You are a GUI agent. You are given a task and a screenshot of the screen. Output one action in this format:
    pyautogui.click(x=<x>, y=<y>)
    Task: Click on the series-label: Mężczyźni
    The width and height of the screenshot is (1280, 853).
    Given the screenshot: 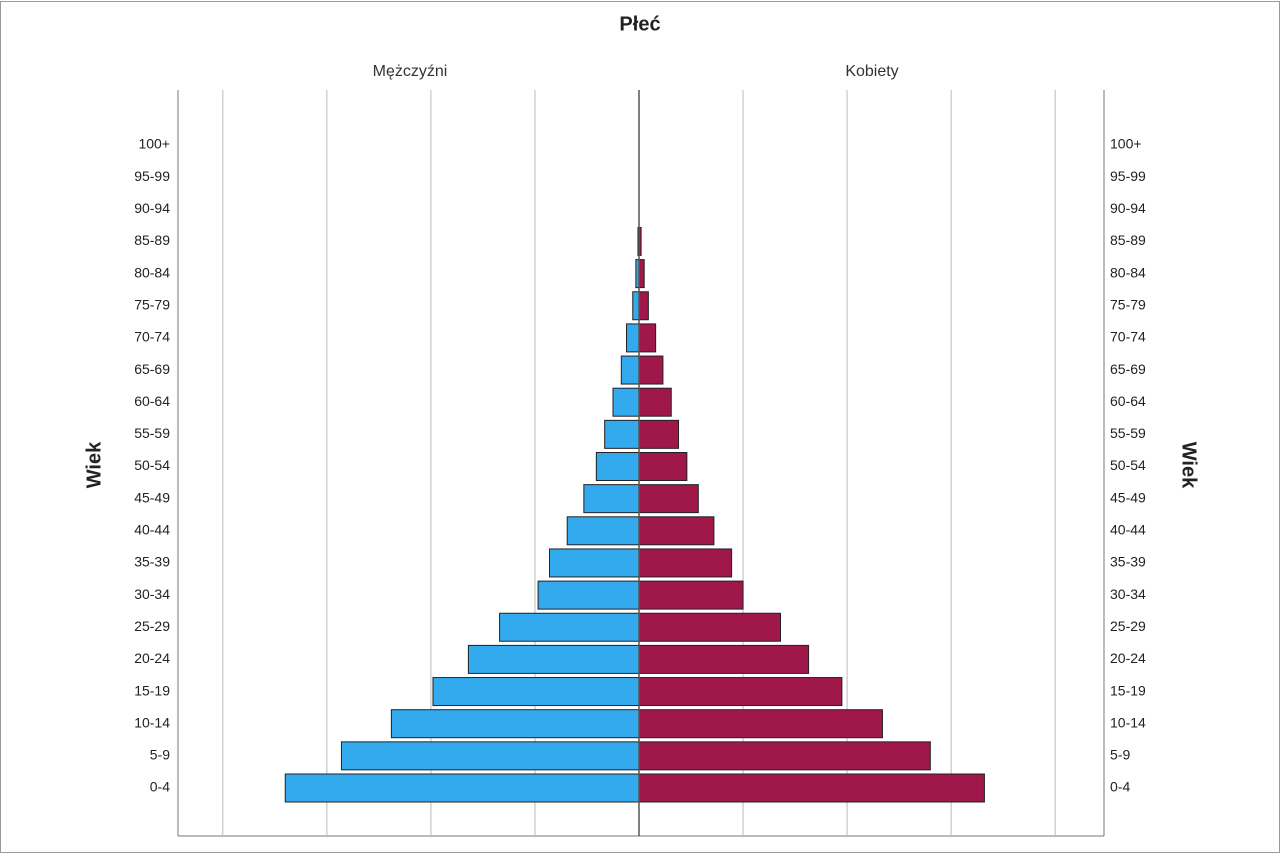 What is the action you would take?
    pyautogui.click(x=410, y=71)
    